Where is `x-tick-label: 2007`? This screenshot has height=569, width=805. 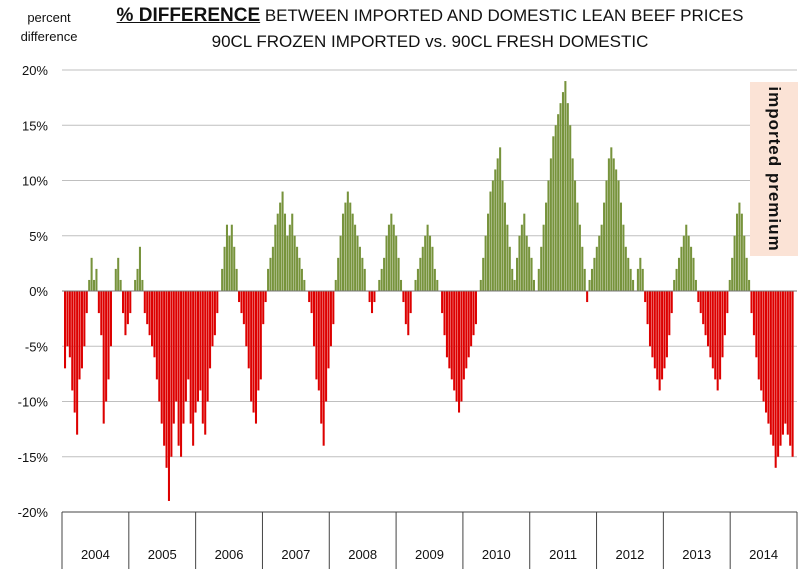
x-tick-label: 2007 is located at coordinates (295, 554).